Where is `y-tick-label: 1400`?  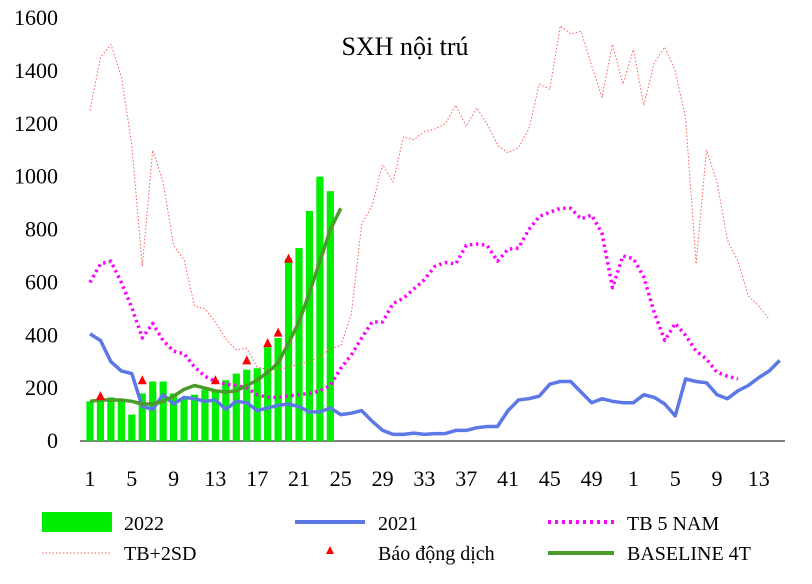 y-tick-label: 1400 is located at coordinates (36, 70).